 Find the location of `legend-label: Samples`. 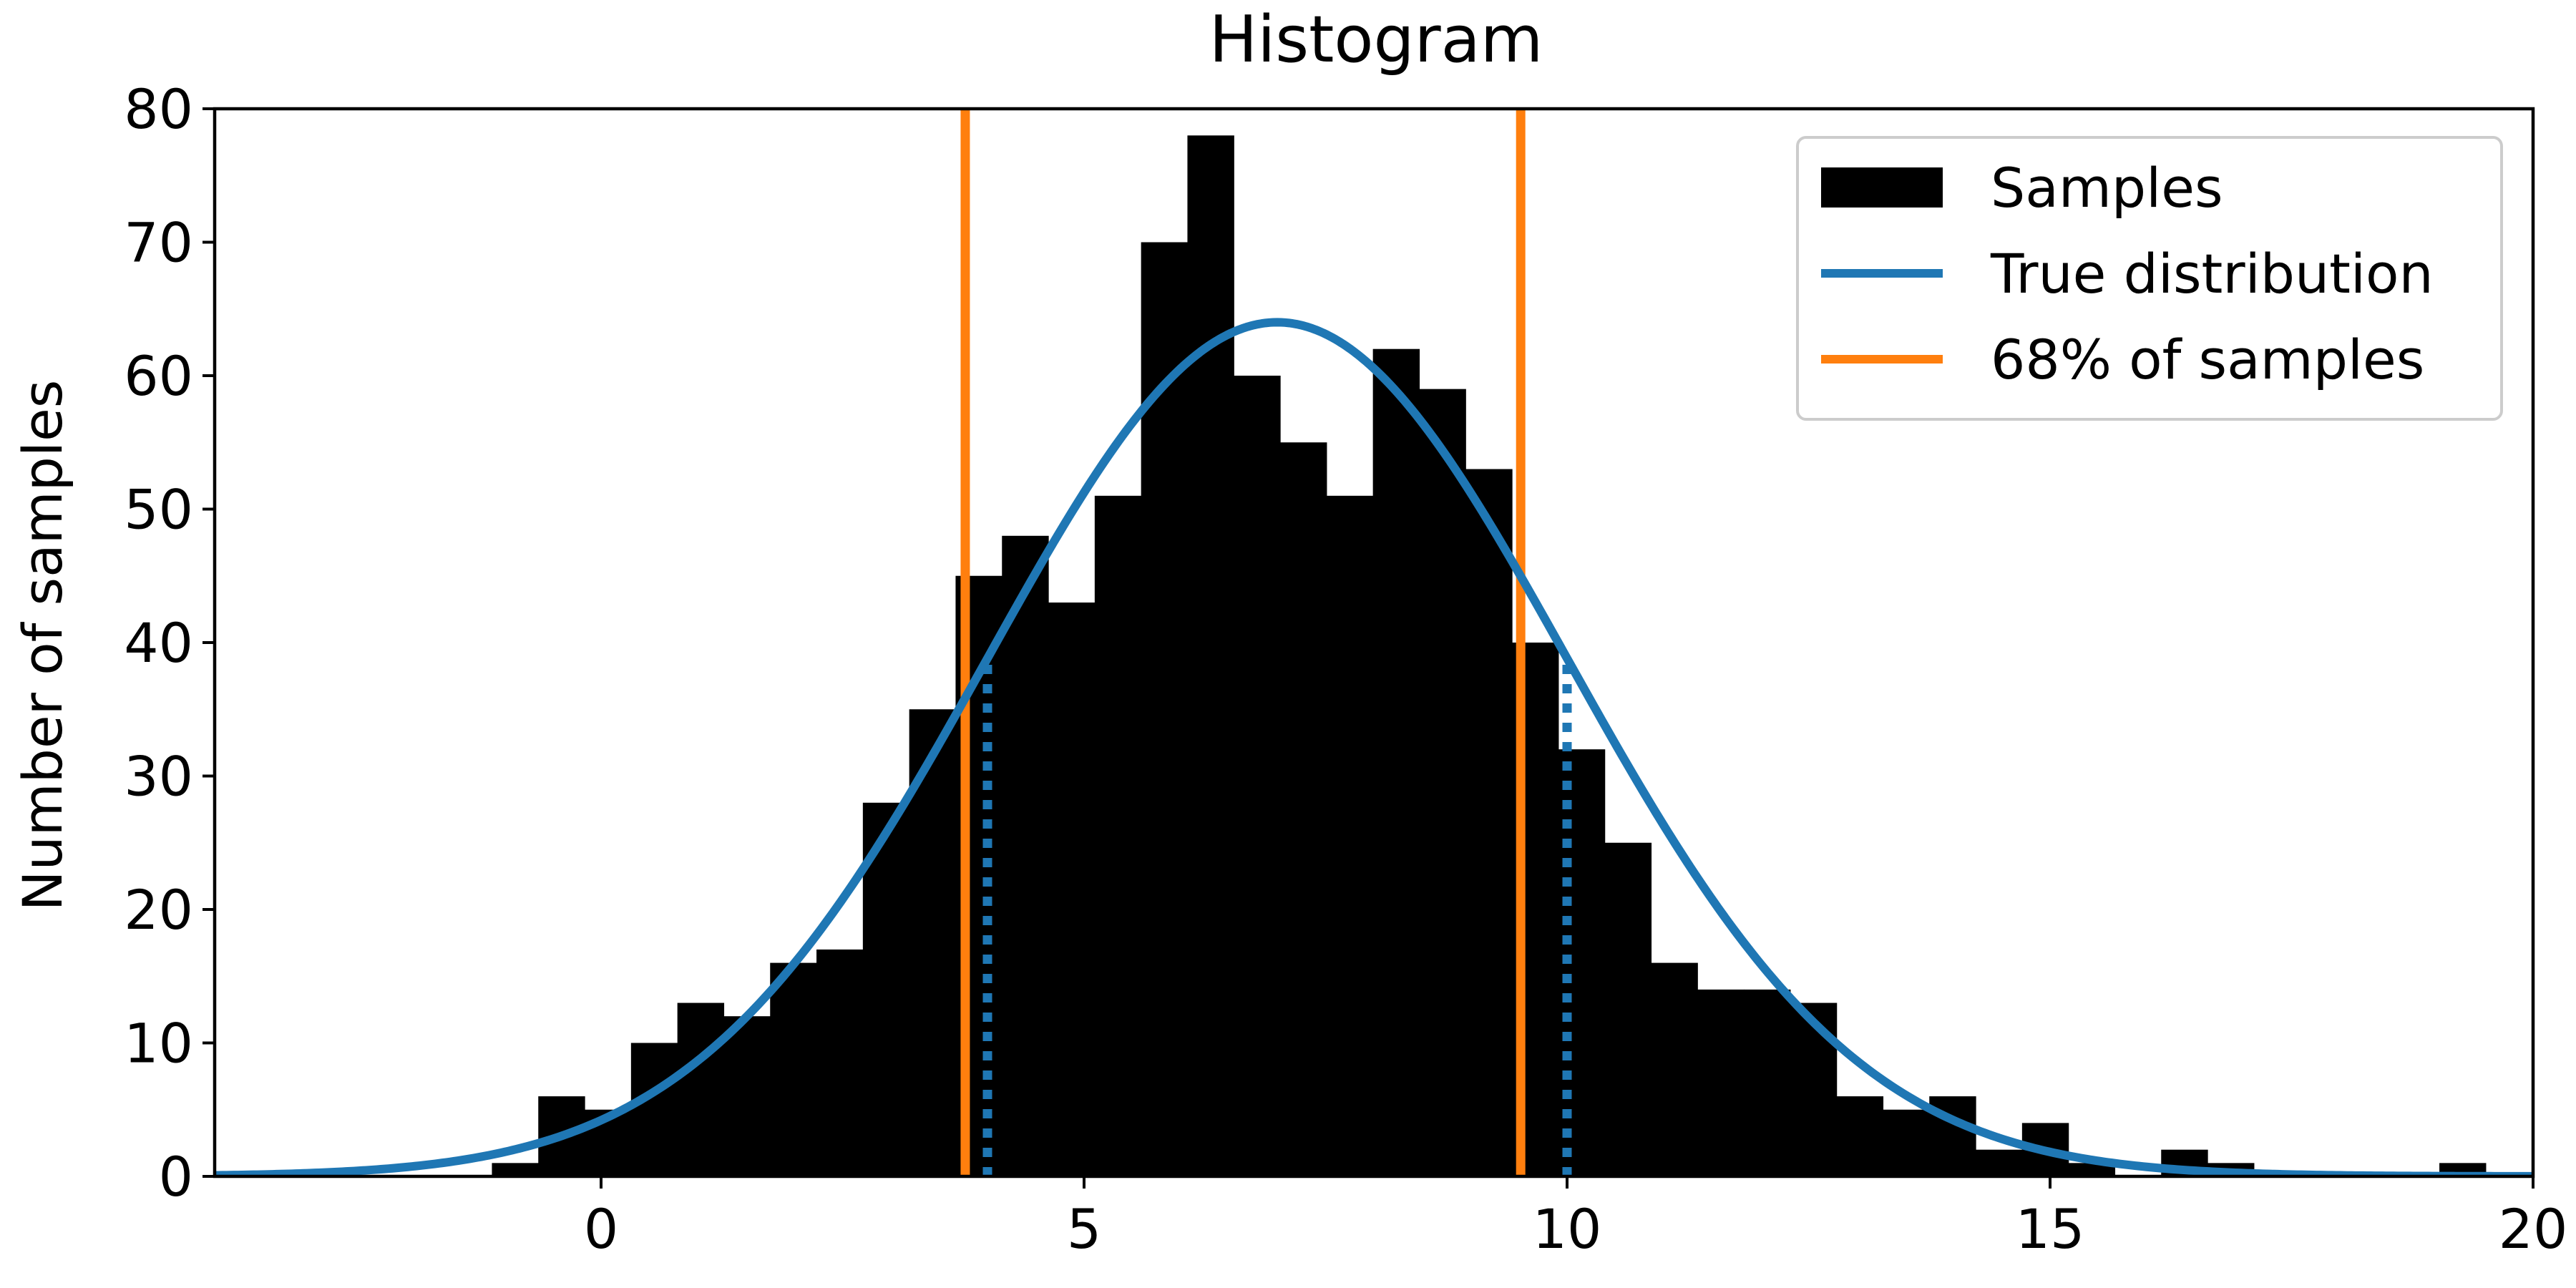

legend-label: Samples is located at coordinates (2107, 188).